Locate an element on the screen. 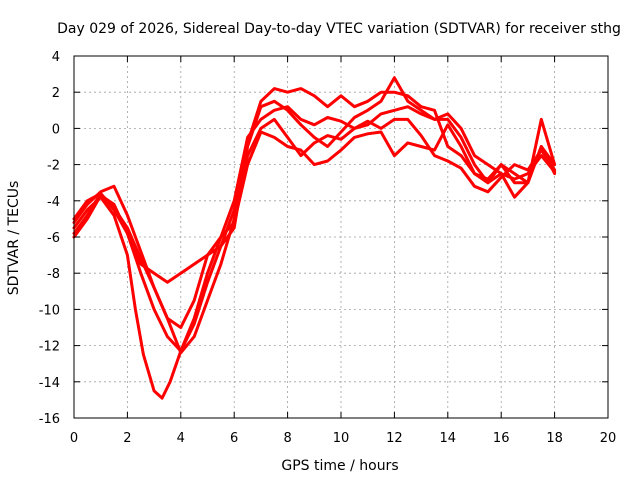 The image size is (640, 480). y-tick-label: -4 is located at coordinates (53, 202).